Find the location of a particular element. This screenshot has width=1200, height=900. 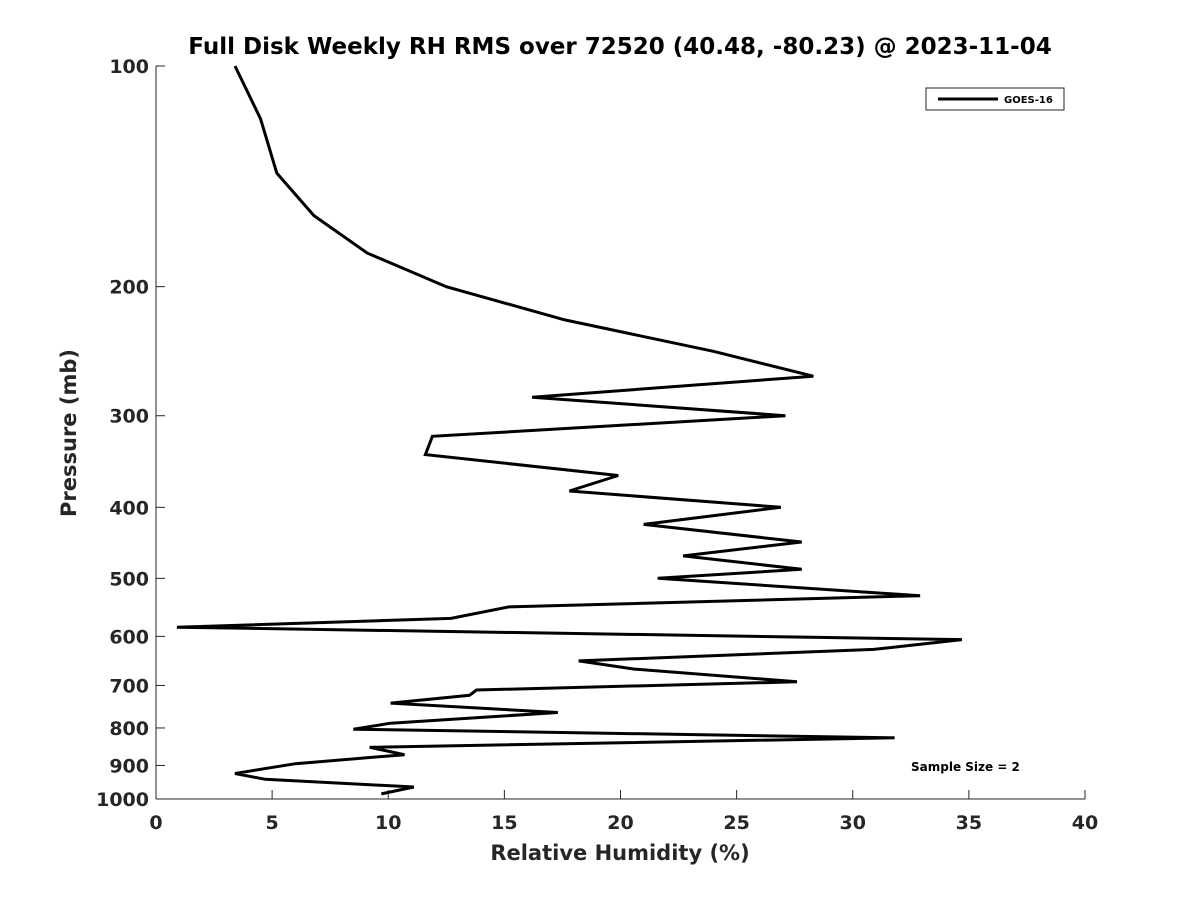

y-tick-label: 700 is located at coordinates (129, 686).